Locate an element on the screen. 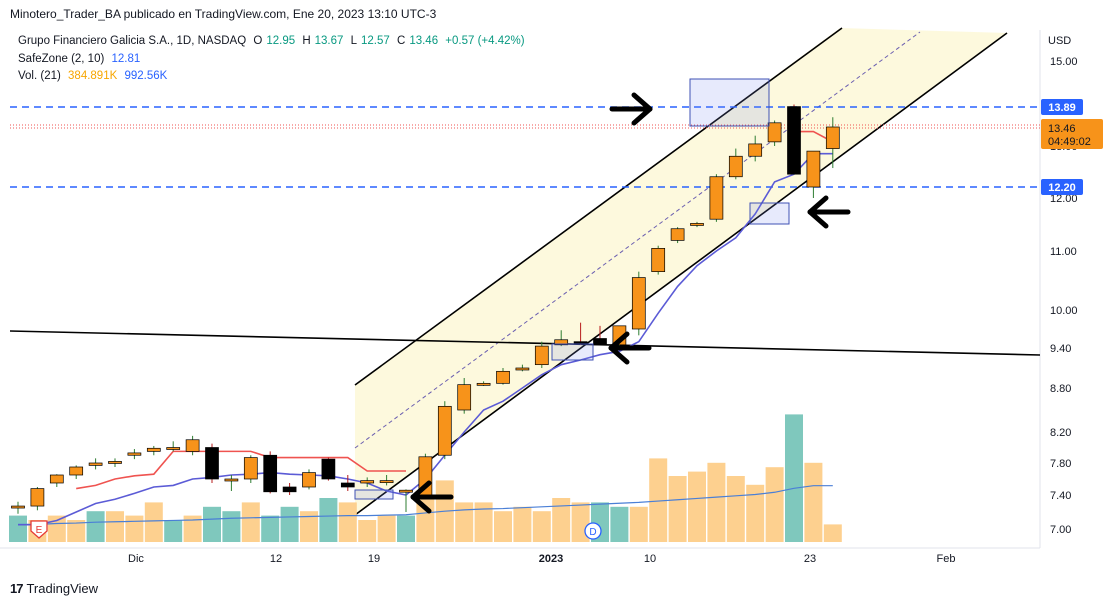 The width and height of the screenshot is (1117, 607). support-price-tag-bg is located at coordinates (1062, 187).